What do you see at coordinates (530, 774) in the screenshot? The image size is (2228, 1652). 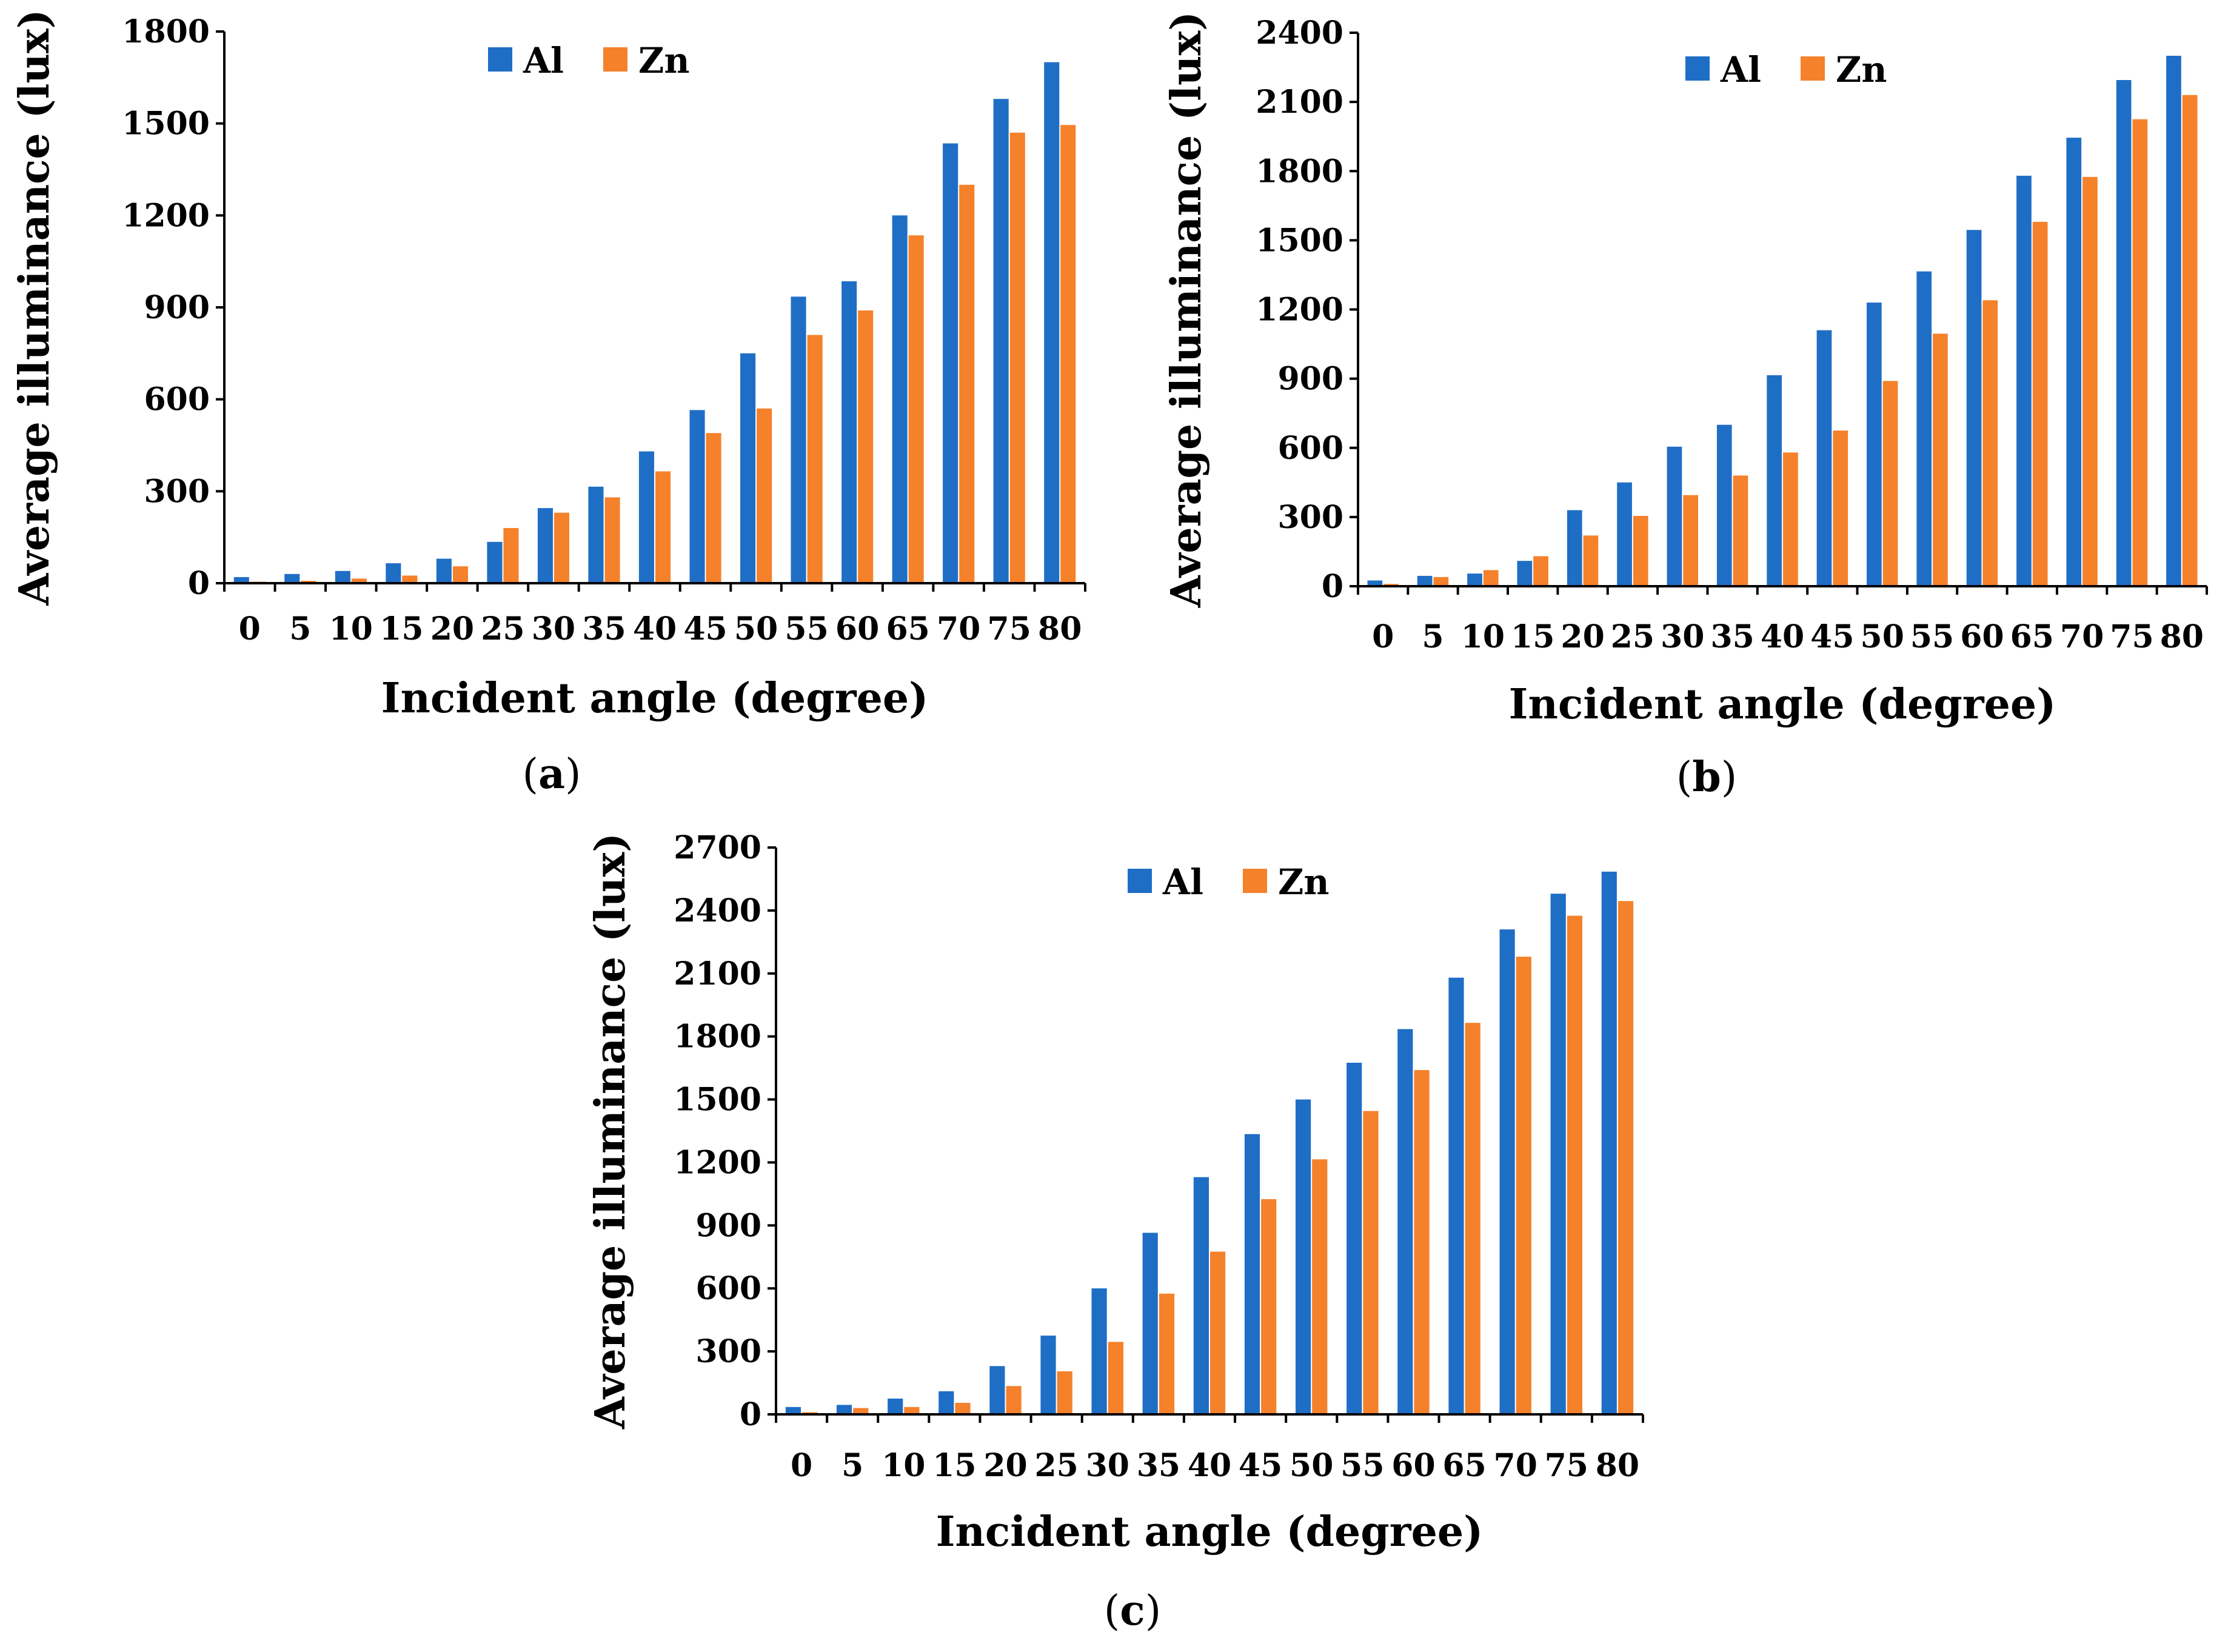 I see `panel-label-open-paren: (` at bounding box center [530, 774].